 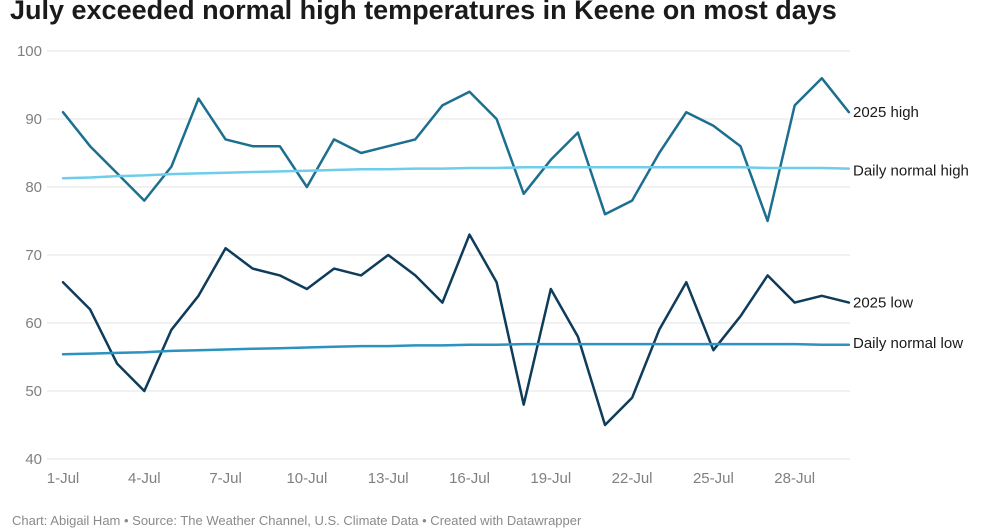 I want to click on series-label-daily-normal-low: Daily normal low, so click(x=908, y=343).